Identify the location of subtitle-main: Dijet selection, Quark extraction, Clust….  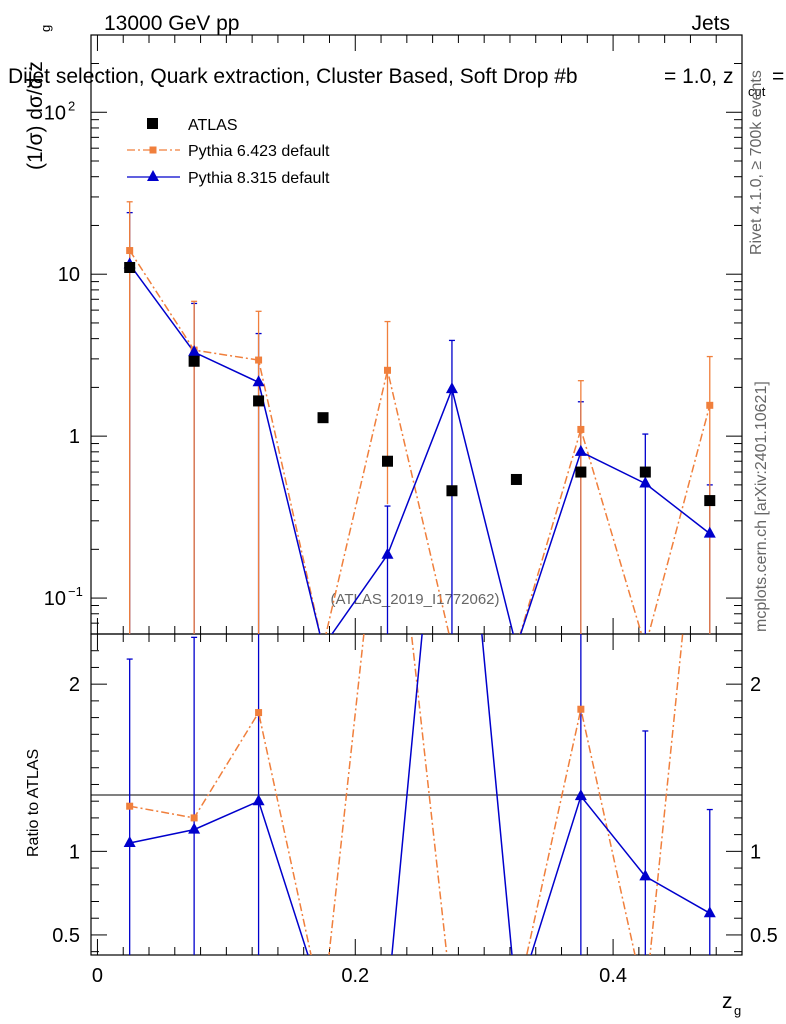
(293, 76).